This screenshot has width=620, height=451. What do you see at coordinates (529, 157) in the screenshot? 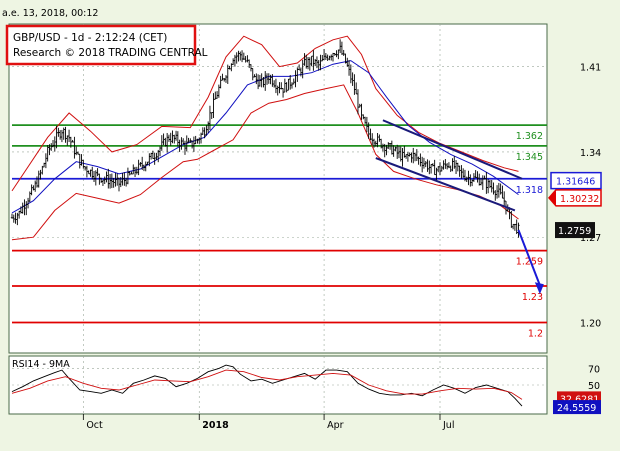
I see `level-label: 1.345` at bounding box center [529, 157].